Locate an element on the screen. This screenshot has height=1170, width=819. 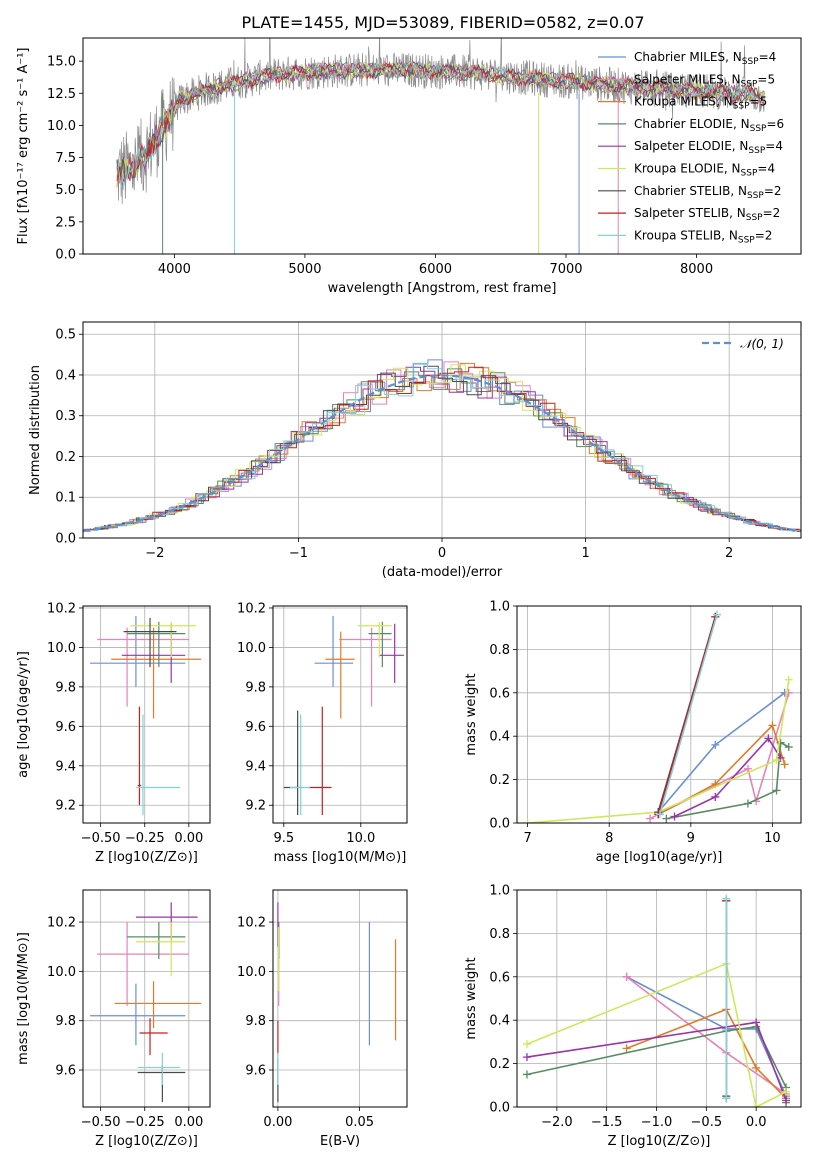
x-tick-label: −2.0 is located at coordinates (557, 1122).